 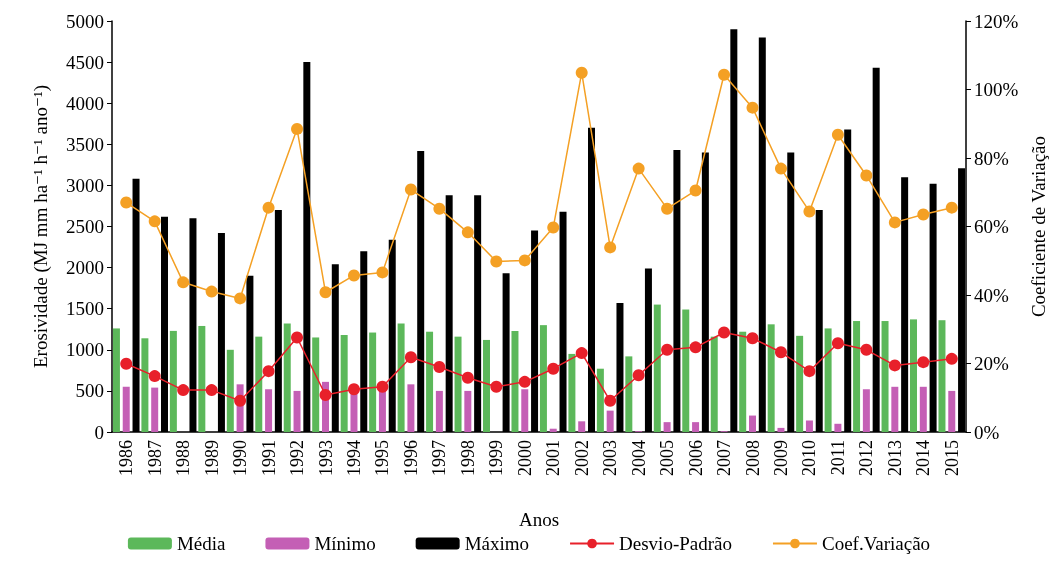 I want to click on x-tick-label: 2008, so click(x=752, y=458).